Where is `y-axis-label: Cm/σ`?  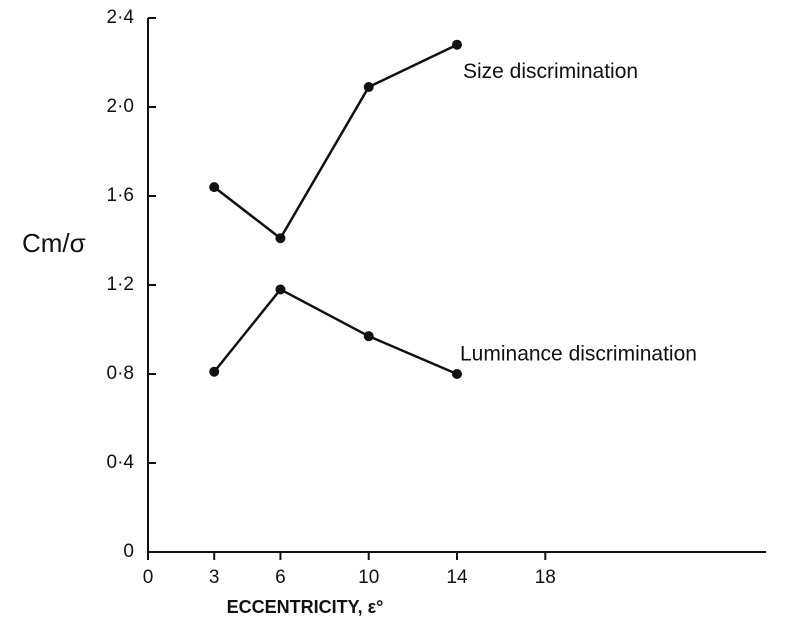
y-axis-label: Cm/σ is located at coordinates (54, 243).